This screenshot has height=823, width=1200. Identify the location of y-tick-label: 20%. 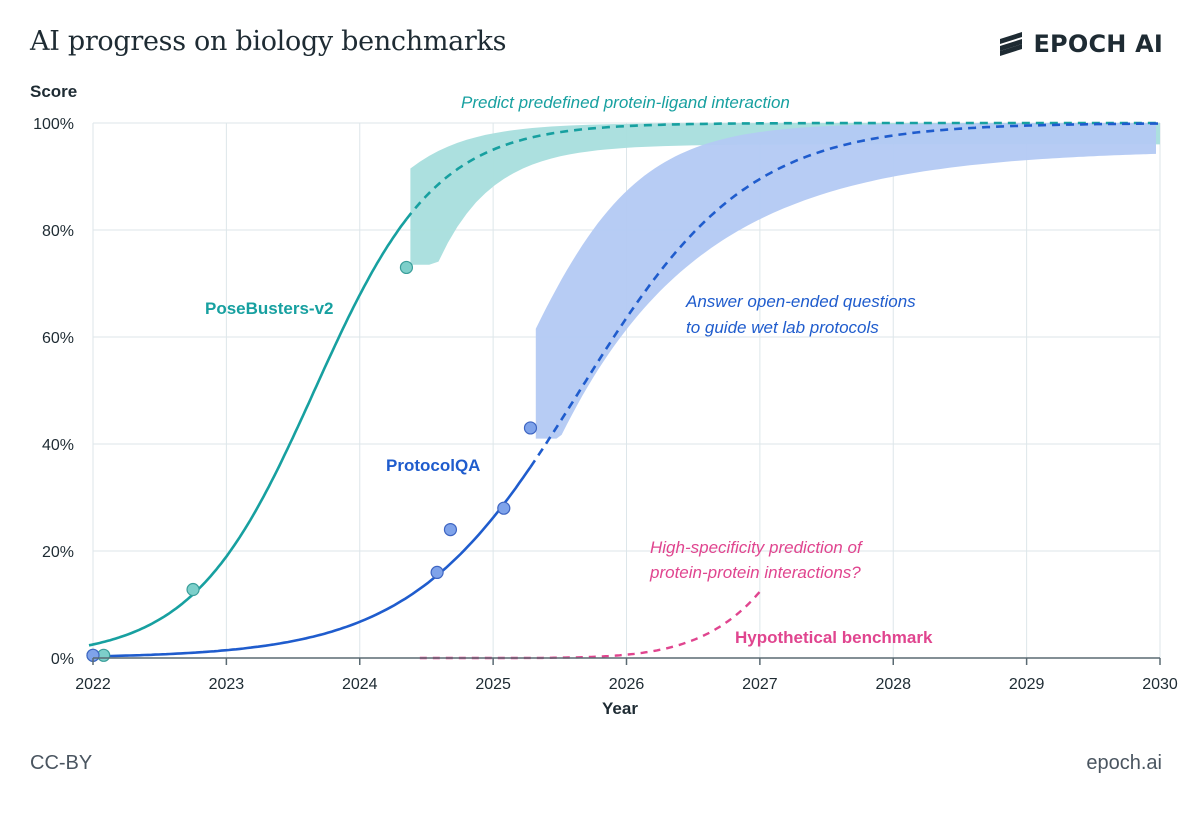
(58, 552).